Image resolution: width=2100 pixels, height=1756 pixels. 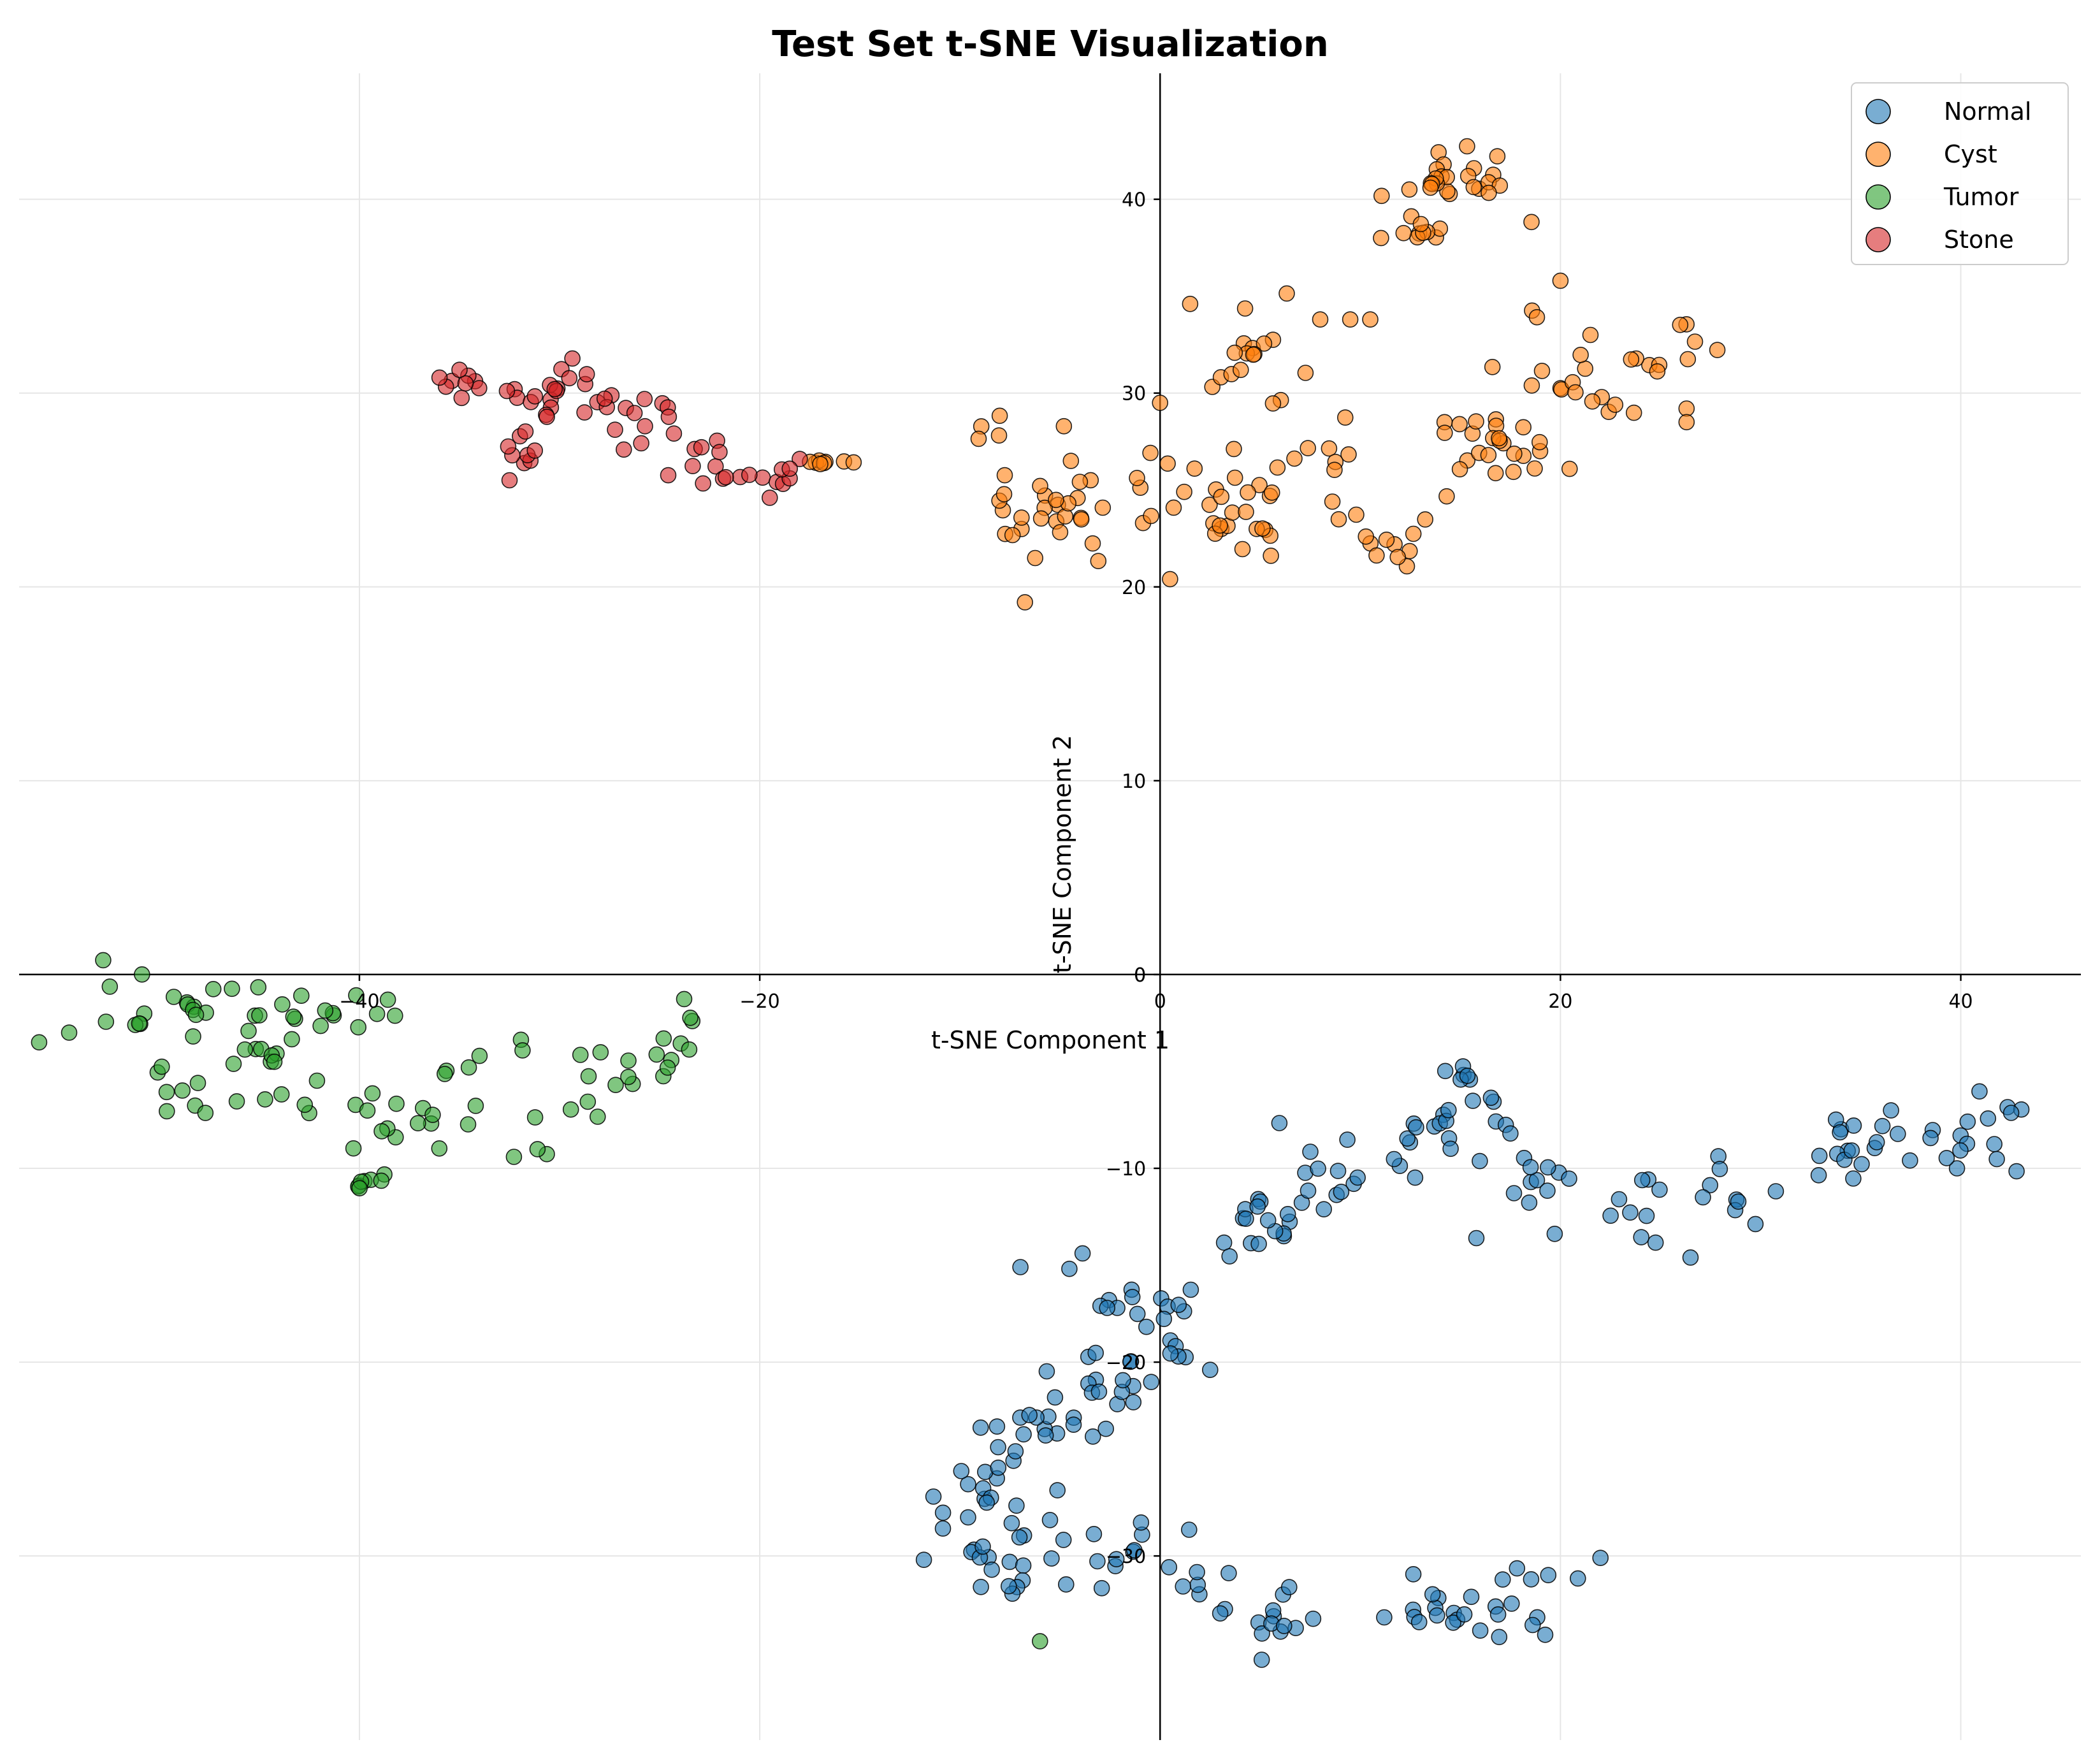 I want to click on y-tick-label: 40, so click(x=1134, y=200).